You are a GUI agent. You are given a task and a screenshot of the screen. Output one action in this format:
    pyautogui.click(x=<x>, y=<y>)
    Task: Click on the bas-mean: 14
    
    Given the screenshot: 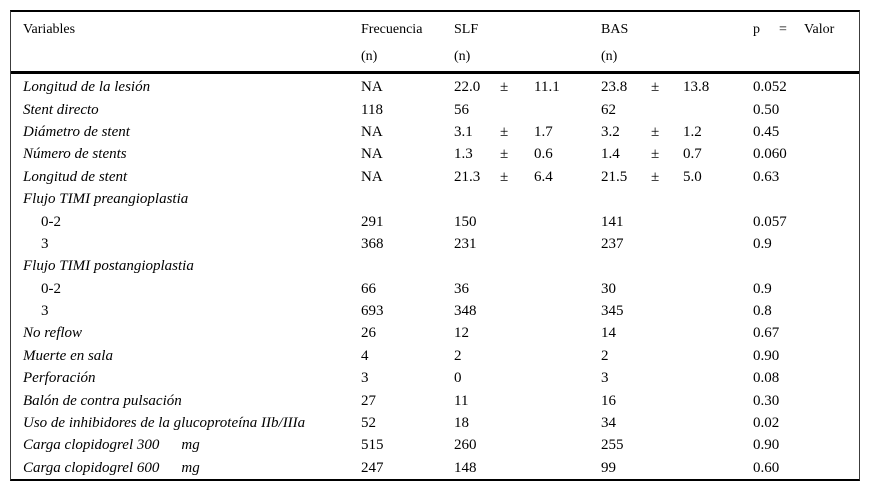 What is the action you would take?
    pyautogui.click(x=608, y=333)
    